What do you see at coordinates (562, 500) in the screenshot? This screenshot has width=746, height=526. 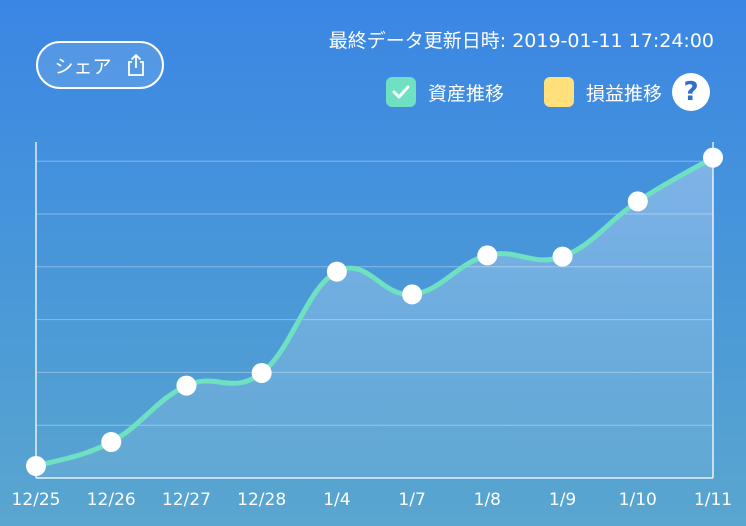 I see `x-tick-label: 1/9` at bounding box center [562, 500].